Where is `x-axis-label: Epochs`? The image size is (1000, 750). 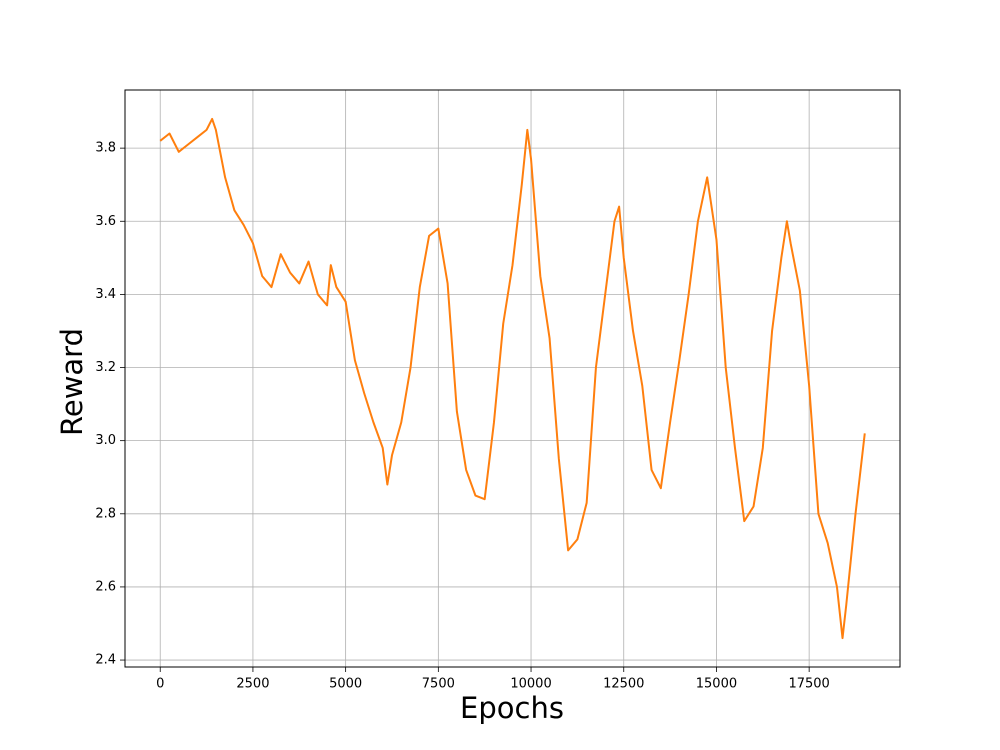
x-axis-label: Epochs is located at coordinates (512, 708).